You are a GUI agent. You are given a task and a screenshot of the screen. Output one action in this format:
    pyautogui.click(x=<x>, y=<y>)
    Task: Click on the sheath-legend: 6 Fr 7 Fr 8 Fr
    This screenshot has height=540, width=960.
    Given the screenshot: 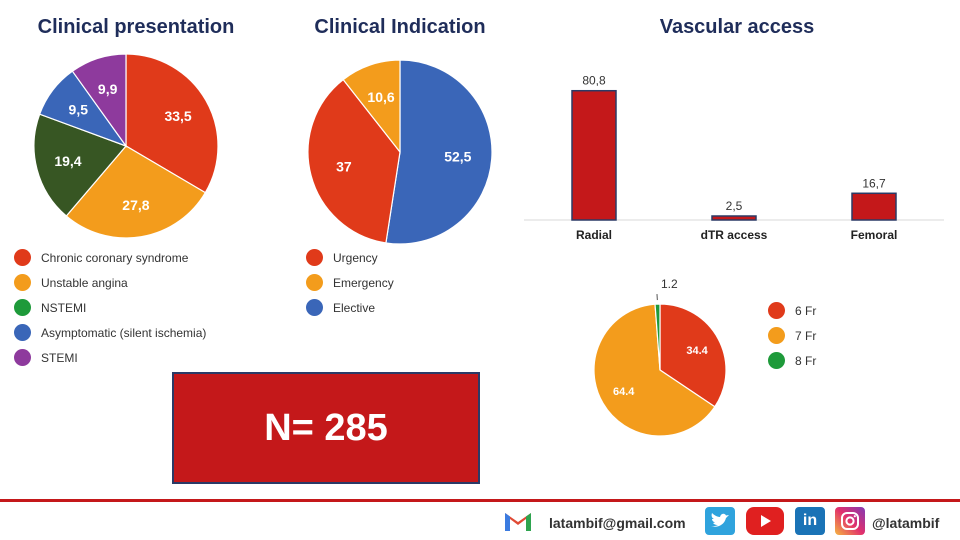 What is the action you would take?
    pyautogui.click(x=792, y=335)
    